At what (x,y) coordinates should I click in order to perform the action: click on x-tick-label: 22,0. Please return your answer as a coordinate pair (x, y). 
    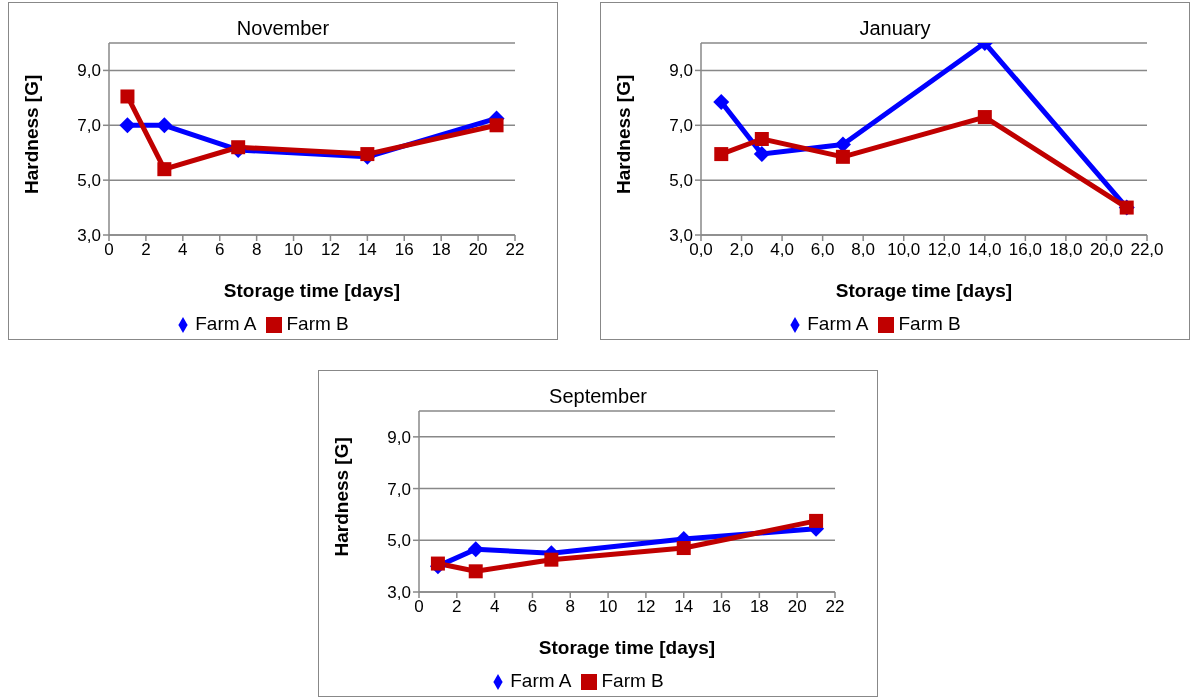
    Looking at the image, I should click on (1147, 250).